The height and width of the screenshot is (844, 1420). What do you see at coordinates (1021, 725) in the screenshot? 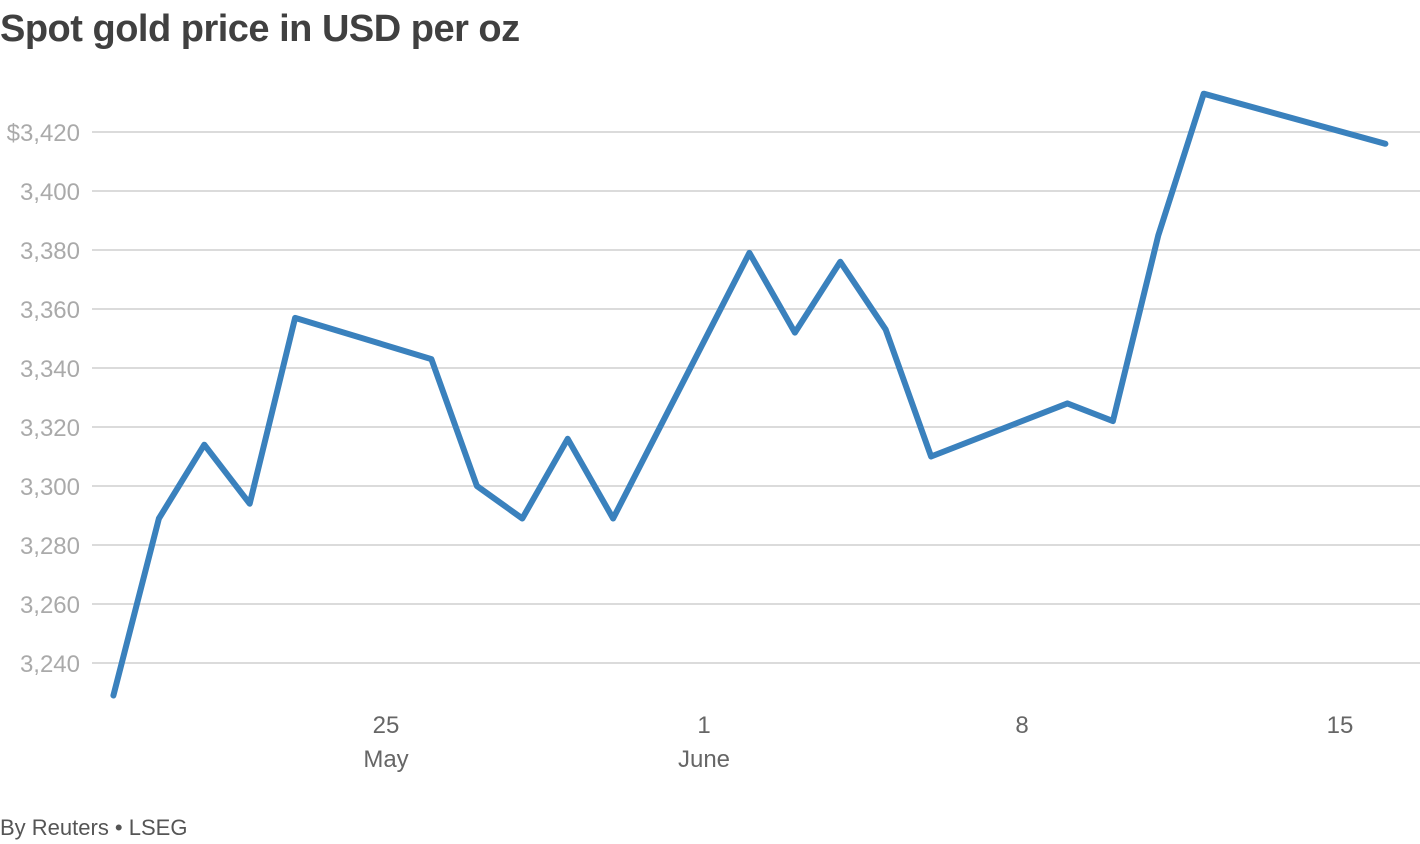
I see `x-tick-label: 8` at bounding box center [1021, 725].